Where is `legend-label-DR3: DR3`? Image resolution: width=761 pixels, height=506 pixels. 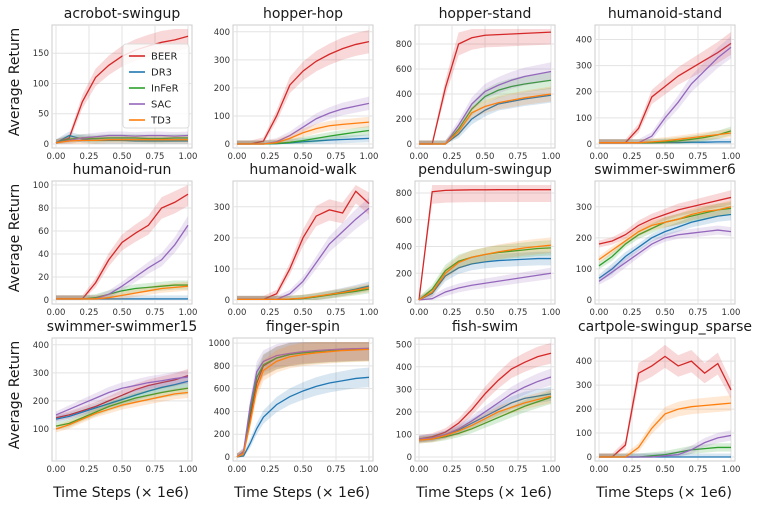
legend-label-DR3: DR3 is located at coordinates (161, 73).